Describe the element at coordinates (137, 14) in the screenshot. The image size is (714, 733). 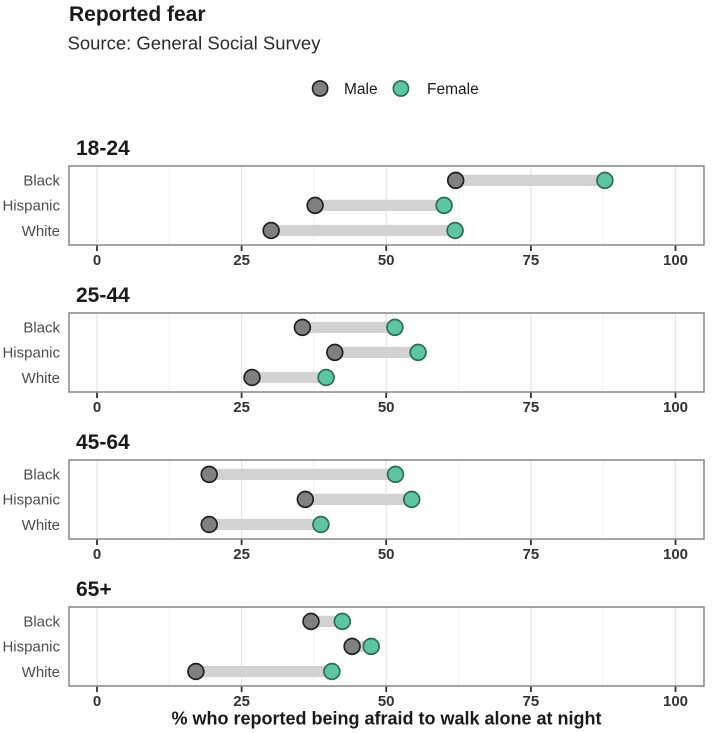
I see `svg-text: Reported fear` at that location.